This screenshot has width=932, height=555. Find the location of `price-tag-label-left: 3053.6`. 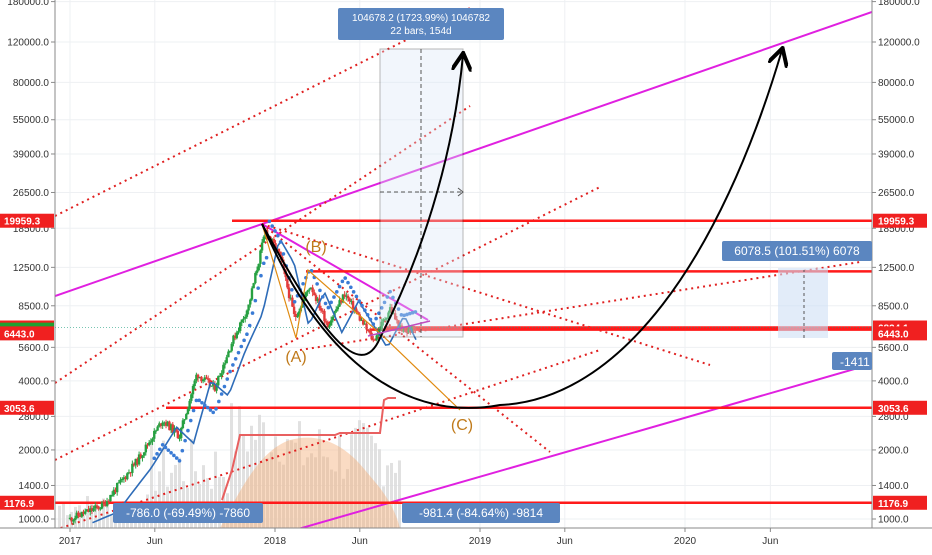

price-tag-label-left: 3053.6 is located at coordinates (19, 409).